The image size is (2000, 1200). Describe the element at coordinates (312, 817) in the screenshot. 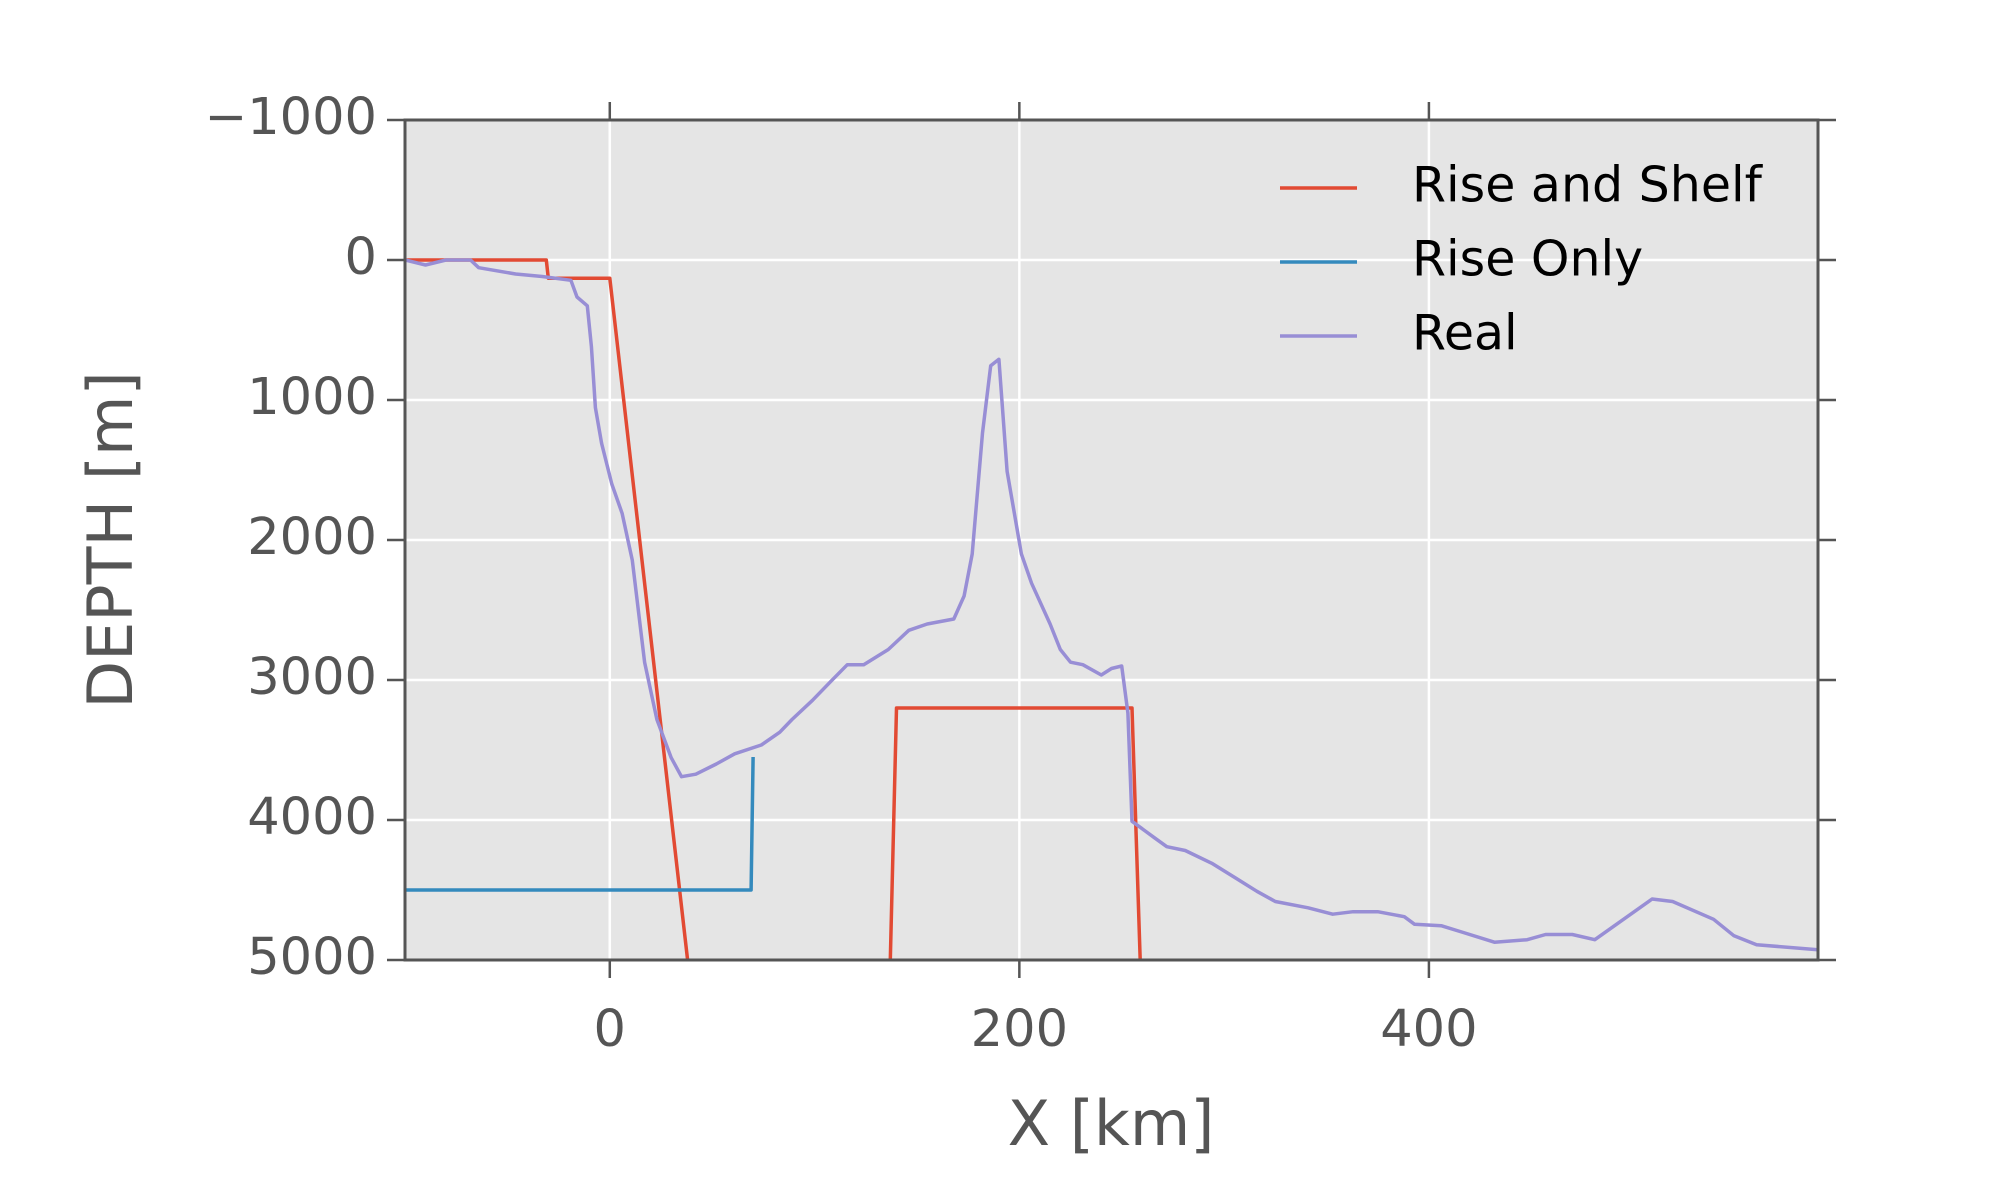

I see `y-tick-label: 4000` at that location.